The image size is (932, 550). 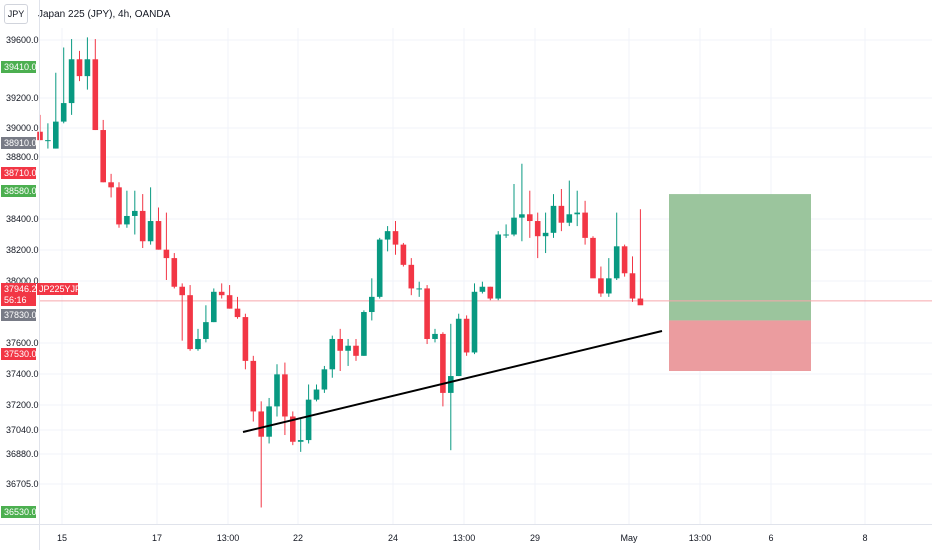 I want to click on y-tick-label: 37040.0, so click(x=22, y=430).